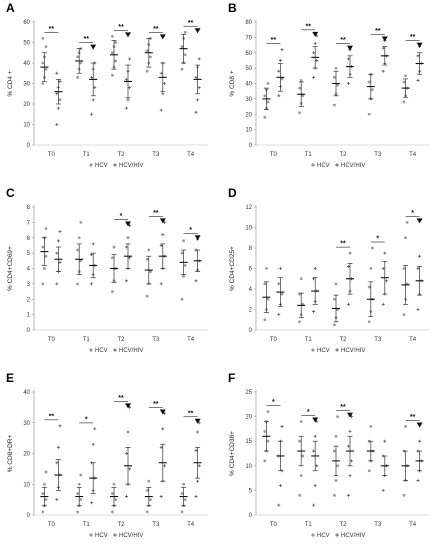  What do you see at coordinates (248, 418) in the screenshot?
I see `y-tick-label: 20` at bounding box center [248, 418].